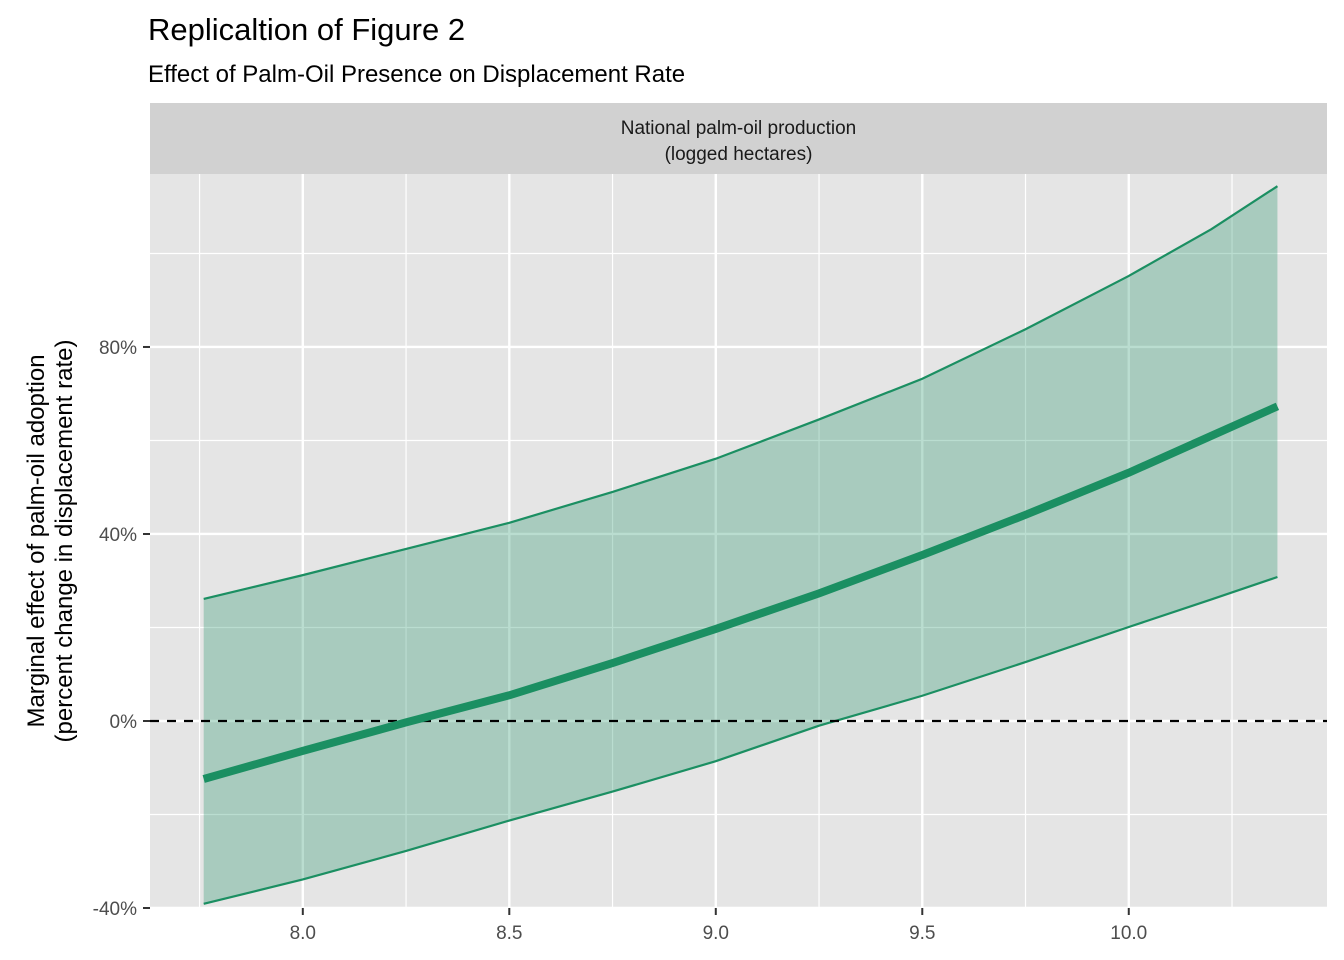 The height and width of the screenshot is (960, 1344). What do you see at coordinates (739, 128) in the screenshot?
I see `facet-label-line-1: National palm-oil production` at bounding box center [739, 128].